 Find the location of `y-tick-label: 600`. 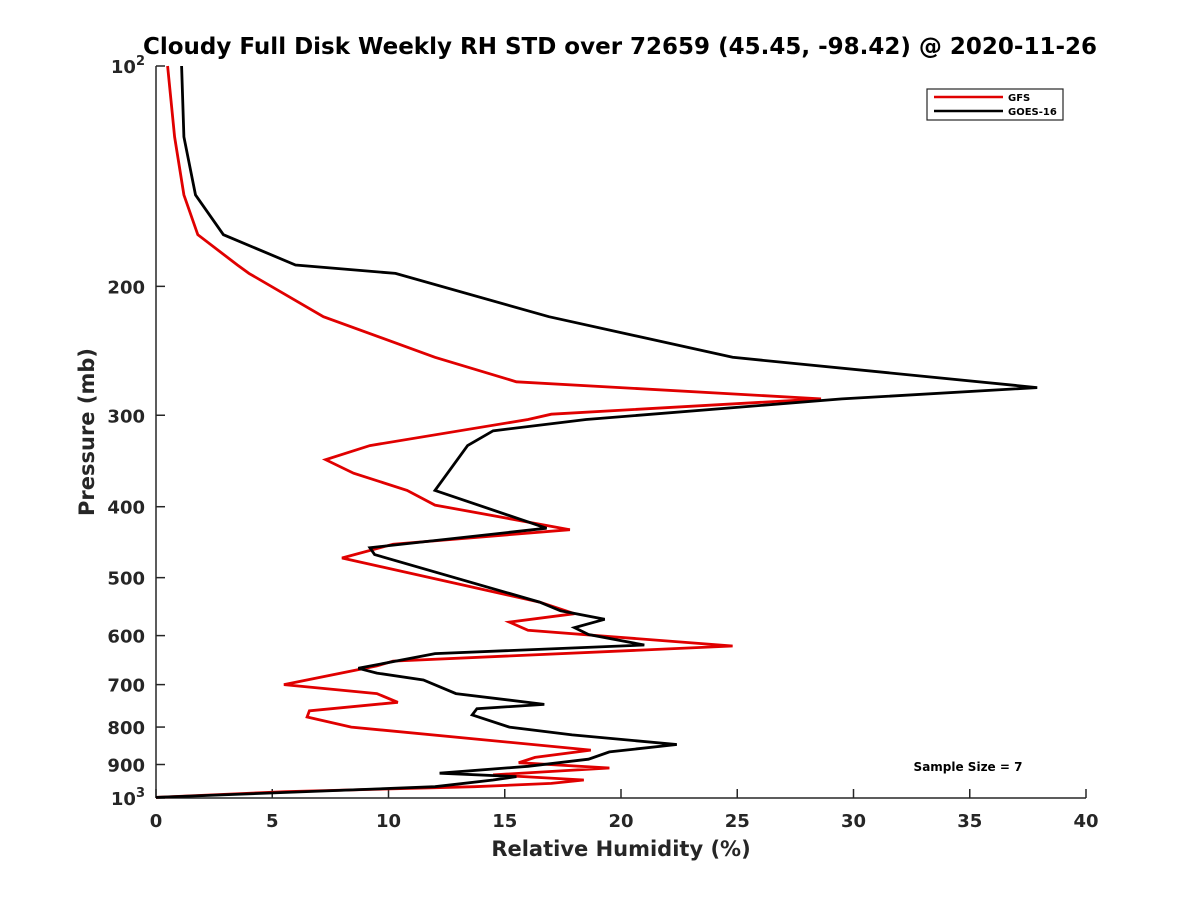

y-tick-label: 600 is located at coordinates (126, 637).